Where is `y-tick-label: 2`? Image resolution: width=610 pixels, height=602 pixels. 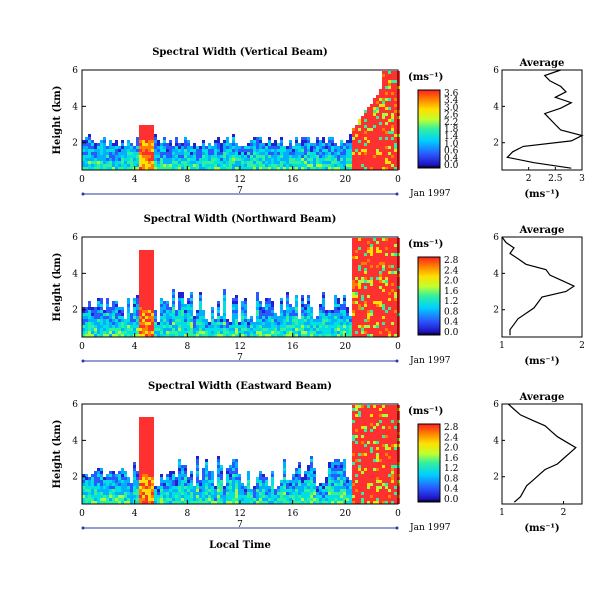 y-tick-label: 2 is located at coordinates (75, 478).